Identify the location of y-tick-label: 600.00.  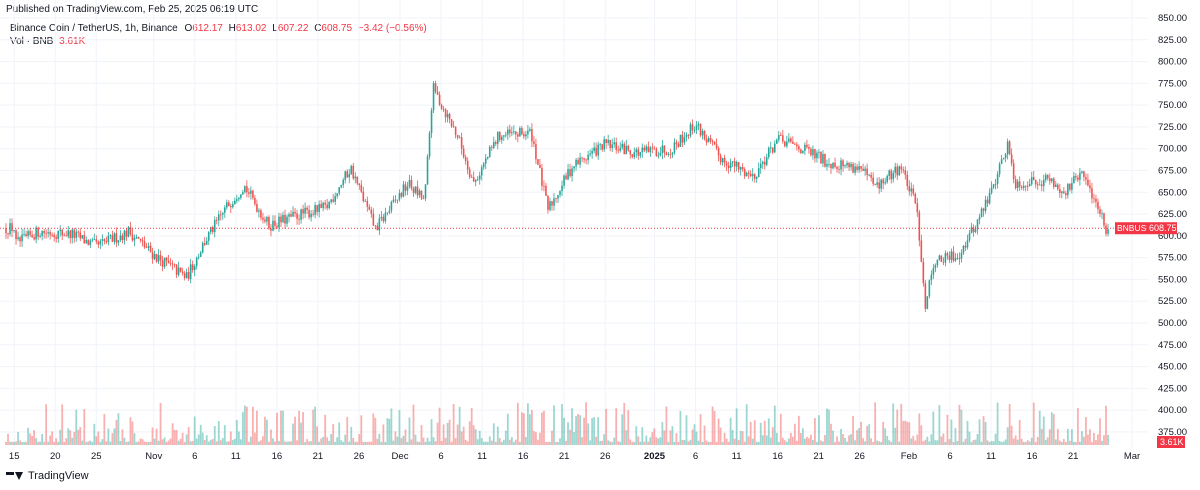
(1172, 236).